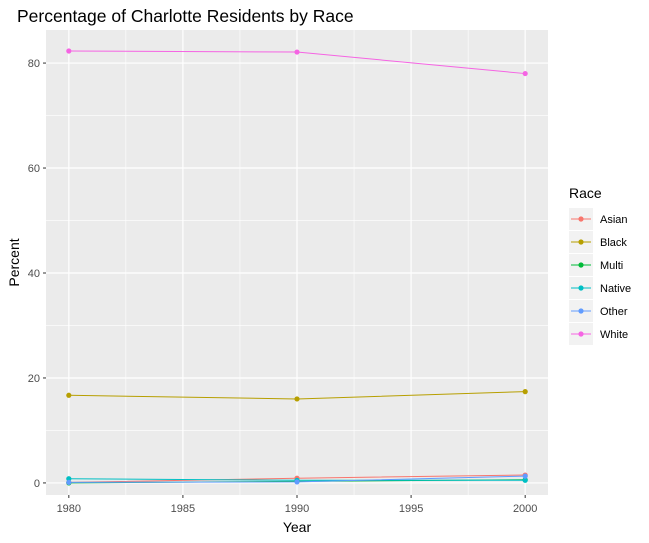 This screenshot has height=543, width=649. I want to click on y-tick-label: 0, so click(37, 484).